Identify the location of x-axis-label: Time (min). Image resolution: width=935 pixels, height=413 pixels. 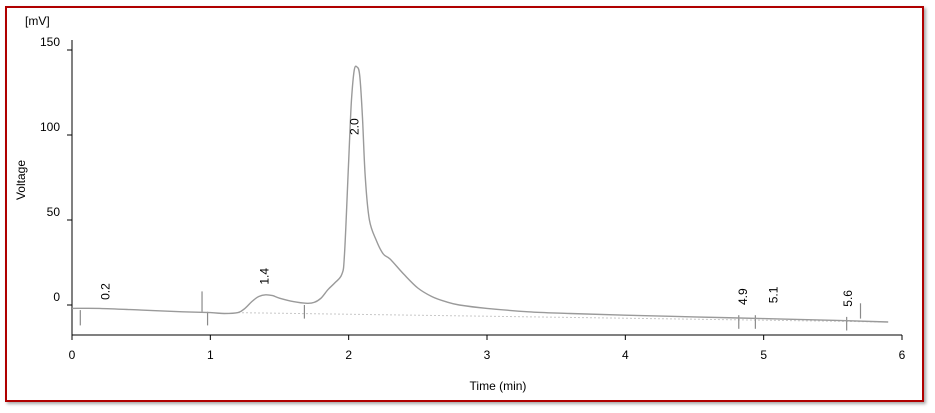
(498, 386).